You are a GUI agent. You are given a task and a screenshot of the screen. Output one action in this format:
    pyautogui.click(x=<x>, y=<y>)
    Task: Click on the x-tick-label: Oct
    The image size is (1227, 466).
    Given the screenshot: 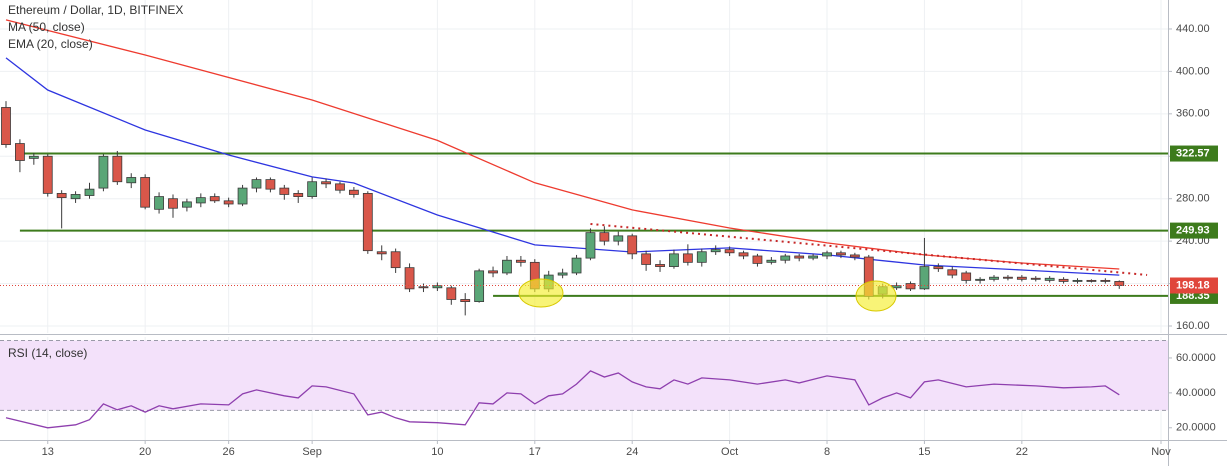 What is the action you would take?
    pyautogui.click(x=729, y=452)
    